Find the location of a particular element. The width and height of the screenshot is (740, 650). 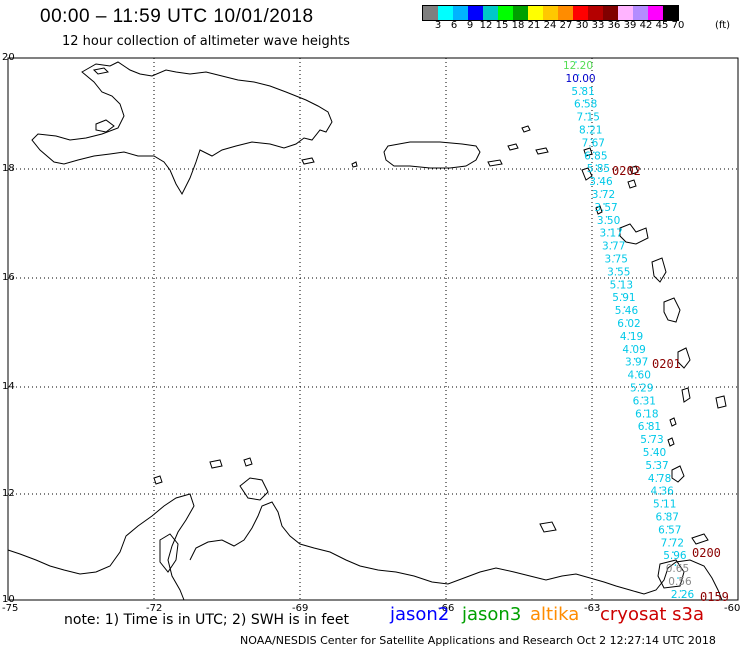

wave-height-label: 7.72 is located at coordinates (672, 543).